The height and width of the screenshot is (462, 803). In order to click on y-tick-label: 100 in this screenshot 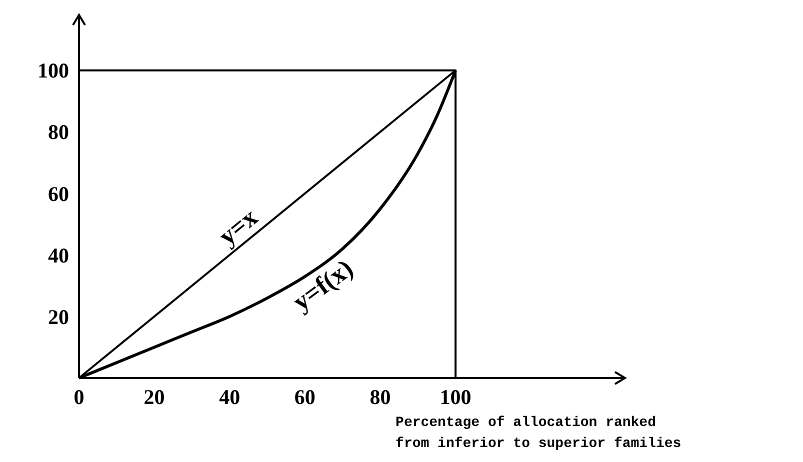, I will do `click(53, 70)`.